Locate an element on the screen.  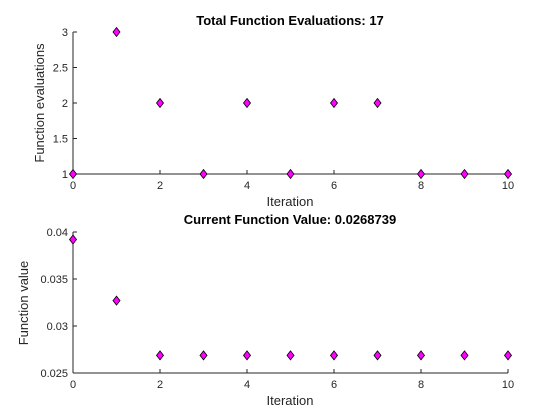
y-axis-label: Function evaluations is located at coordinates (39, 103).